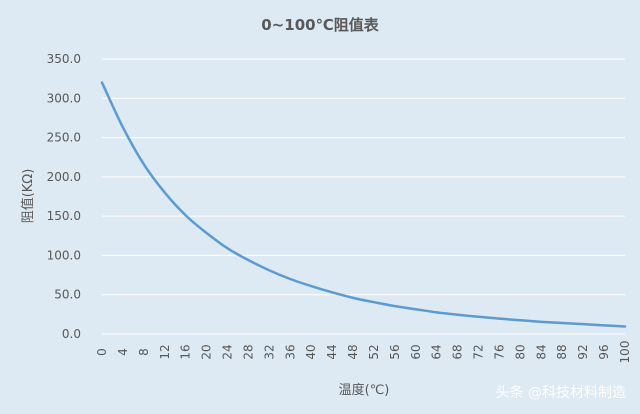 The image size is (640, 414). I want to click on chart-title: 0~100℃阻值表, so click(320, 25).